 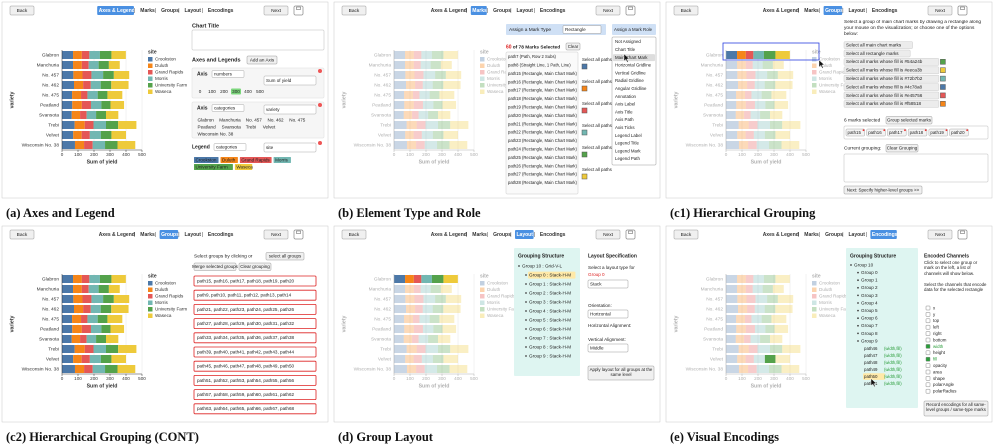 What do you see at coordinates (542, 90) in the screenshot?
I see `mark-item: path17 (Rectangle, Main Chart Mark)` at bounding box center [542, 90].